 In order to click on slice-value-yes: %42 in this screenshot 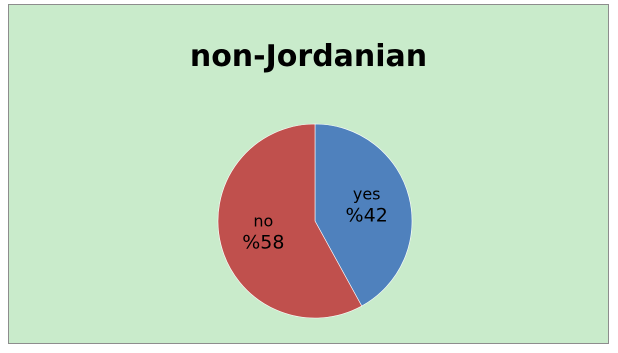, I will do `click(367, 216)`.